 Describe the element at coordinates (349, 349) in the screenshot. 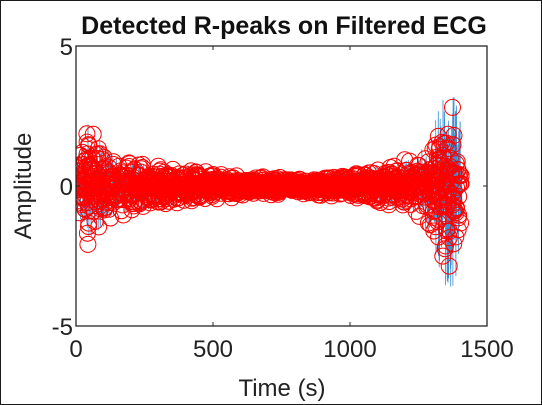

I see `x-tick-label: 1000` at that location.